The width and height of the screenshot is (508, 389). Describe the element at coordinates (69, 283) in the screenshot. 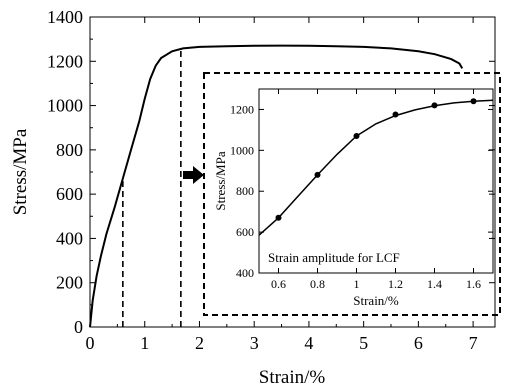

I see `main-y-tick-label: 200` at that location.